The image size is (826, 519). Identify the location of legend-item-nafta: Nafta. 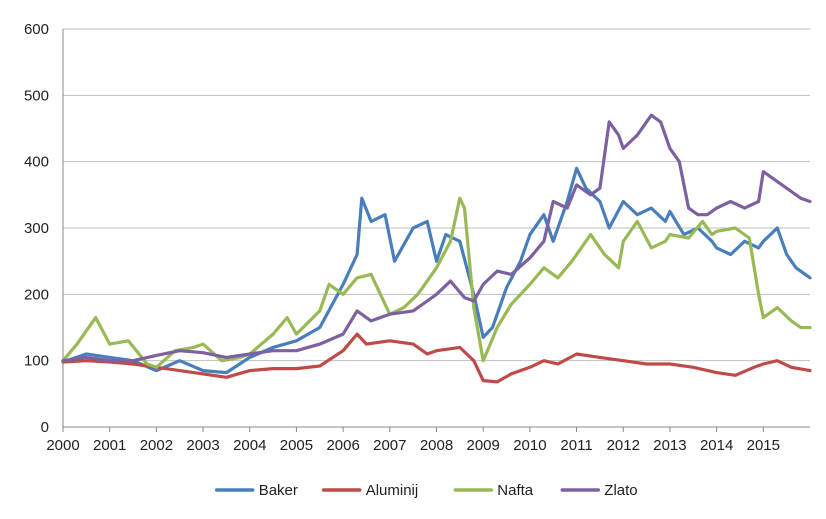
(493, 490).